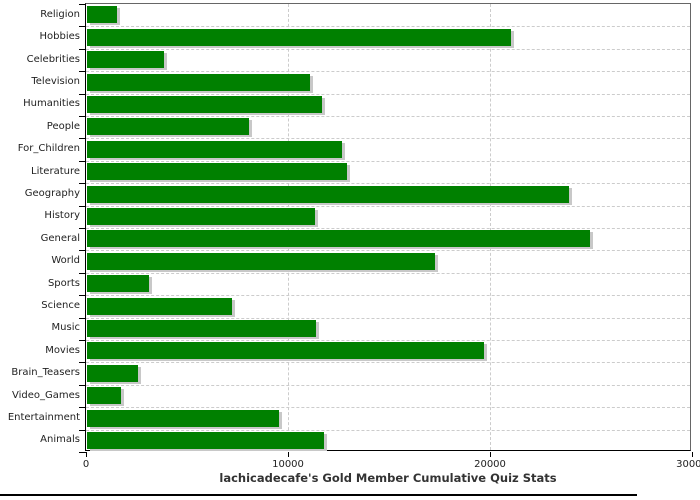  I want to click on category-label: Literature, so click(55, 171).